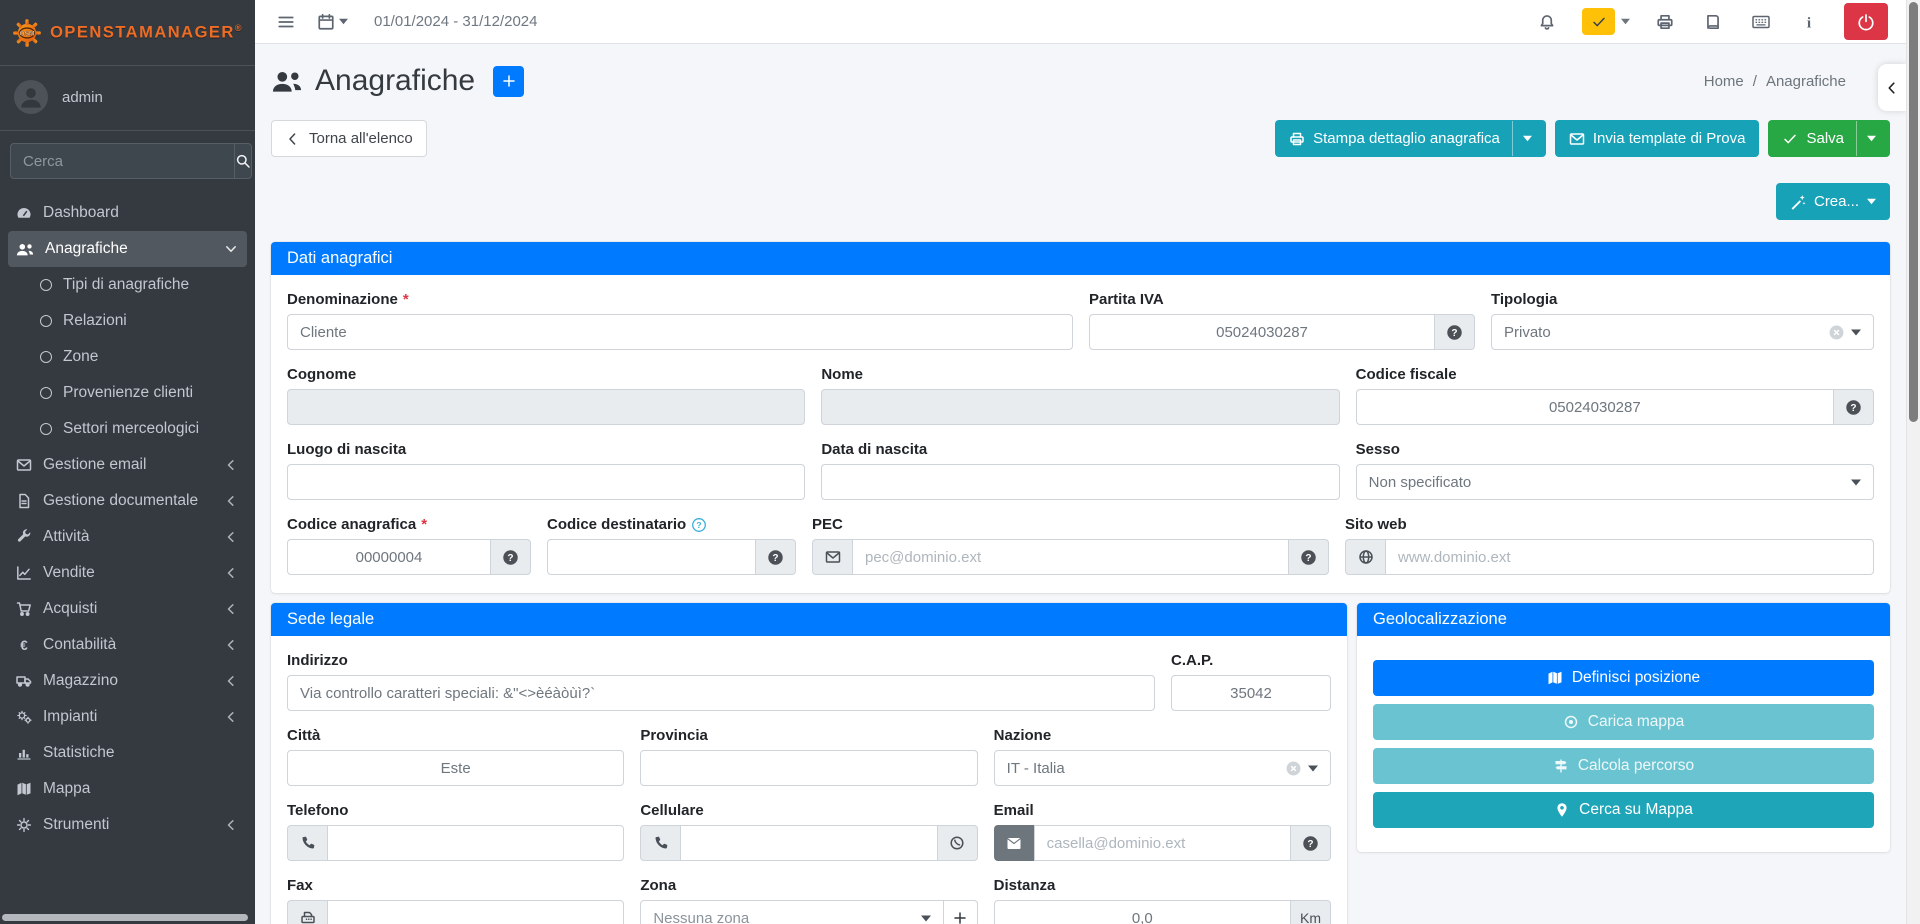 Image resolution: width=1920 pixels, height=924 pixels. I want to click on telefono-input, so click(476, 843).